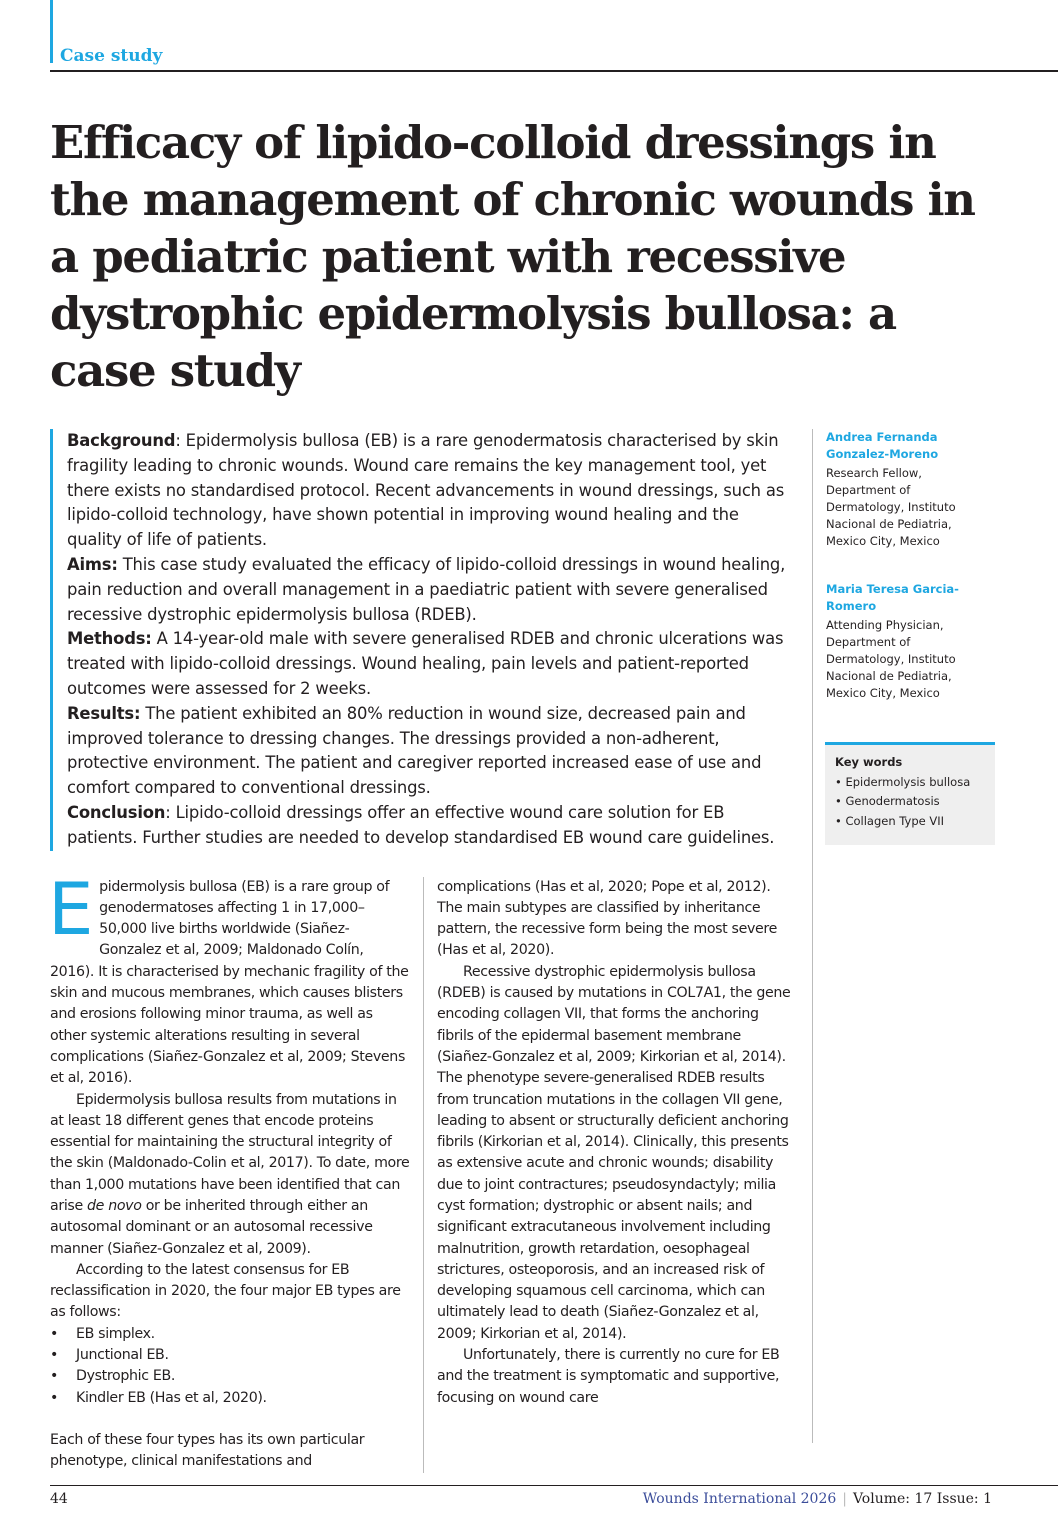  I want to click on list-item: Dystrophic EB., so click(230, 1377).